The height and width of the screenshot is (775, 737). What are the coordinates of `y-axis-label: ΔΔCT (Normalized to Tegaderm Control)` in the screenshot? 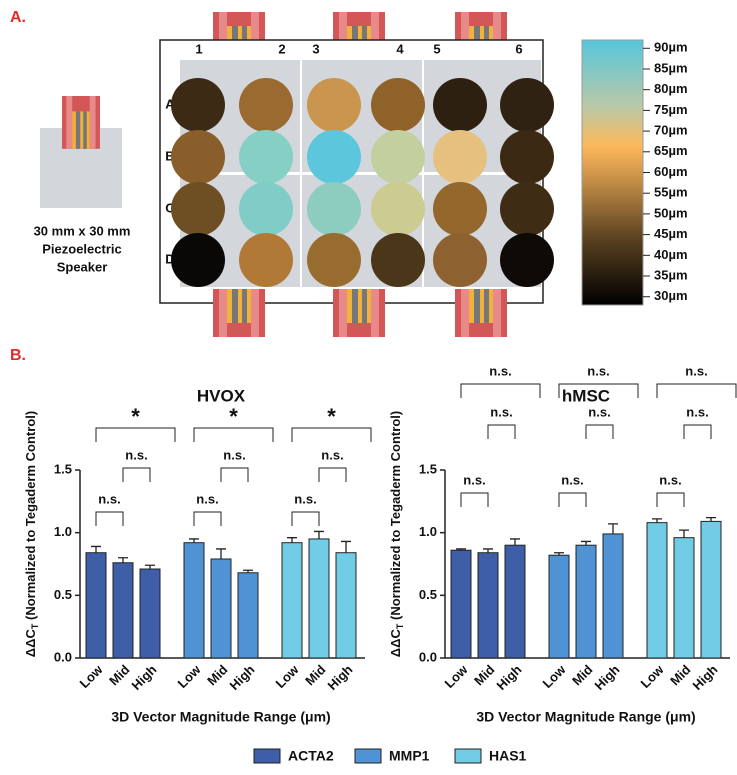 It's located at (31, 534).